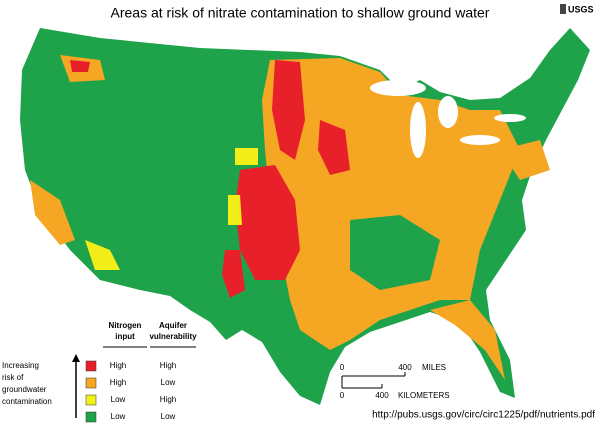 Image resolution: width=600 pixels, height=425 pixels. Describe the element at coordinates (434, 367) in the screenshot. I see `scale-unit: MILES` at that location.